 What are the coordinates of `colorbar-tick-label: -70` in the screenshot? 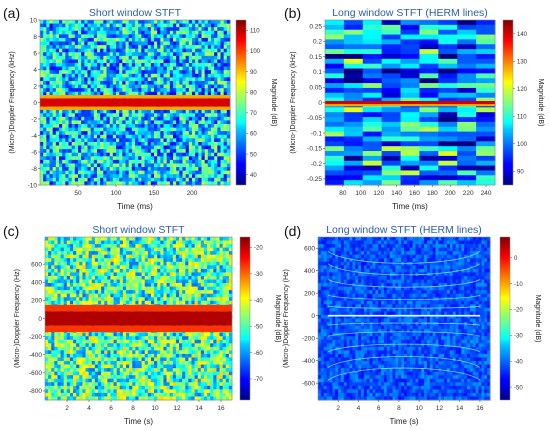 It's located at (258, 380).